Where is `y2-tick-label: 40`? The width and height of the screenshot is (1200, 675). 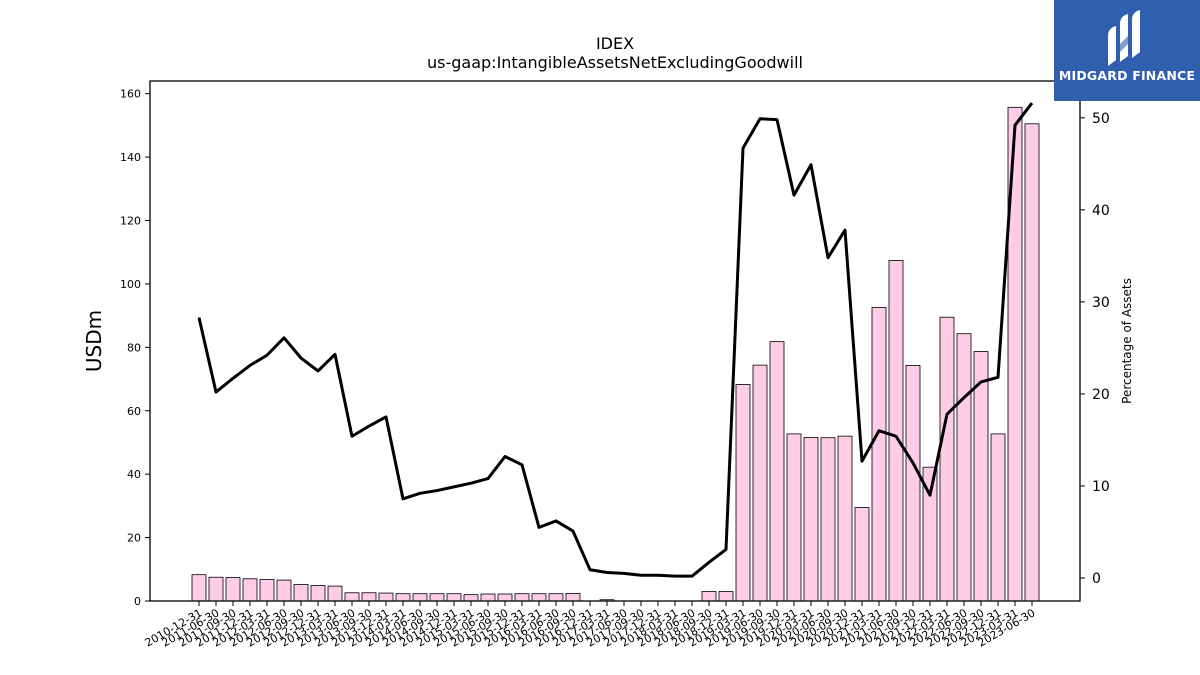 y2-tick-label: 40 is located at coordinates (1101, 211).